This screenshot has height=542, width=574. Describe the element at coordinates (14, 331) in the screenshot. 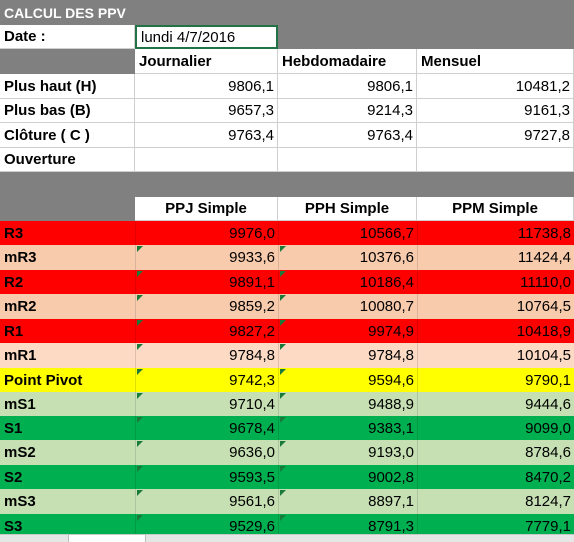

I see `pivot-row-label: R1` at that location.